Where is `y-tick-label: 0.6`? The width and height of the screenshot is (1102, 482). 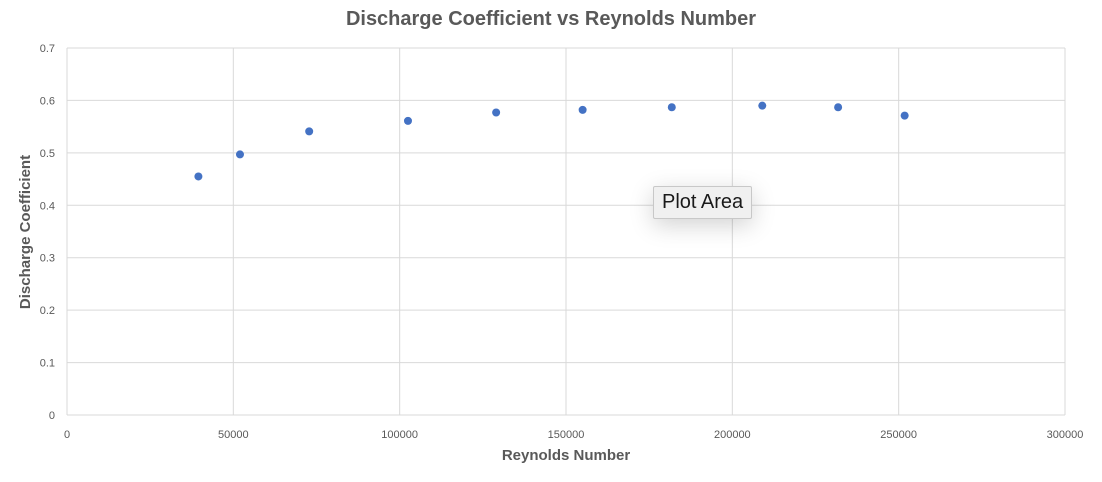
y-tick-label: 0.6 is located at coordinates (47, 101).